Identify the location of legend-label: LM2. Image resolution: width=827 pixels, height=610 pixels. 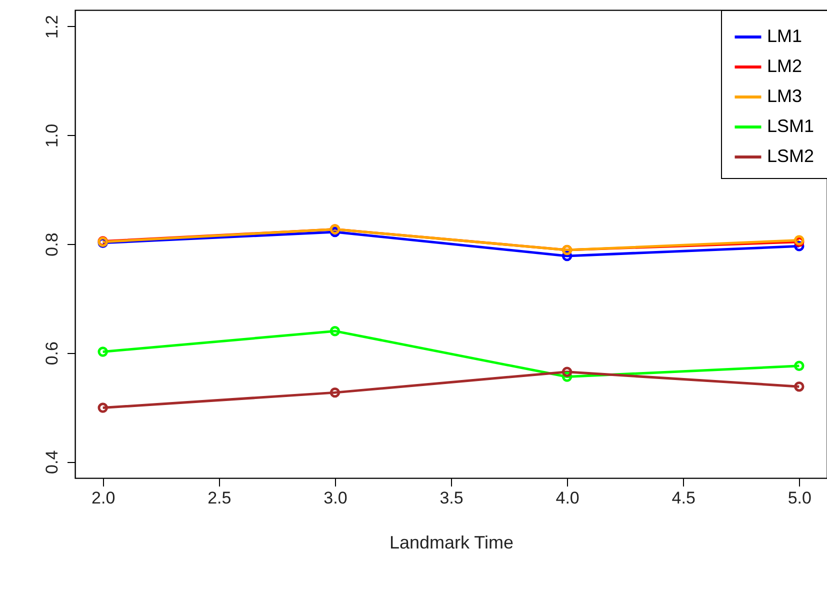
(784, 66).